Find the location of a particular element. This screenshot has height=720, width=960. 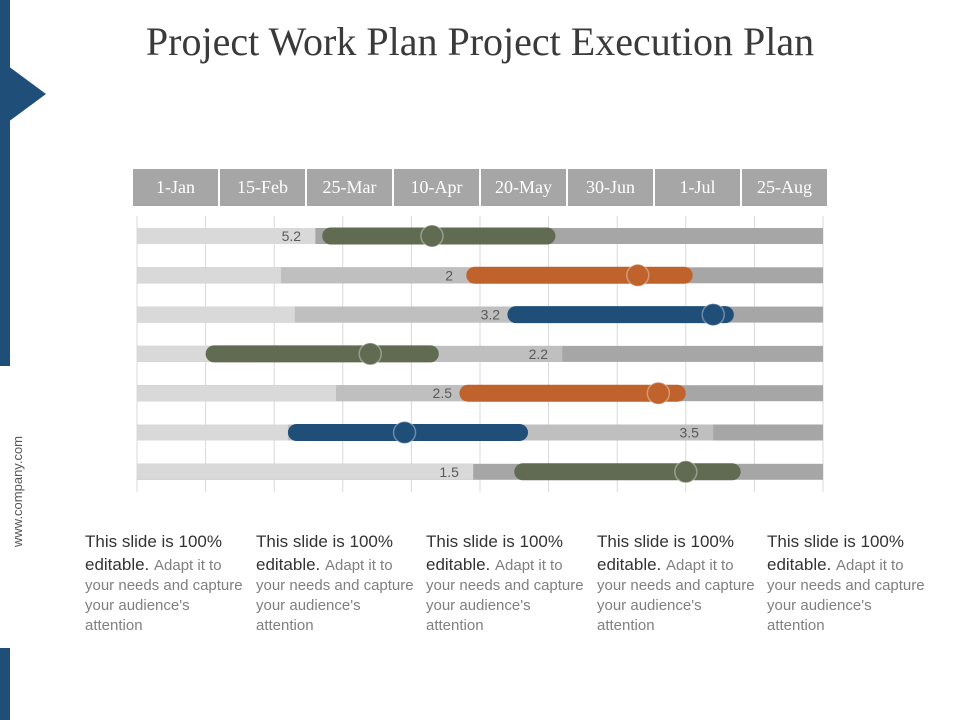

date-column-1: 1-Jan is located at coordinates (176, 187).